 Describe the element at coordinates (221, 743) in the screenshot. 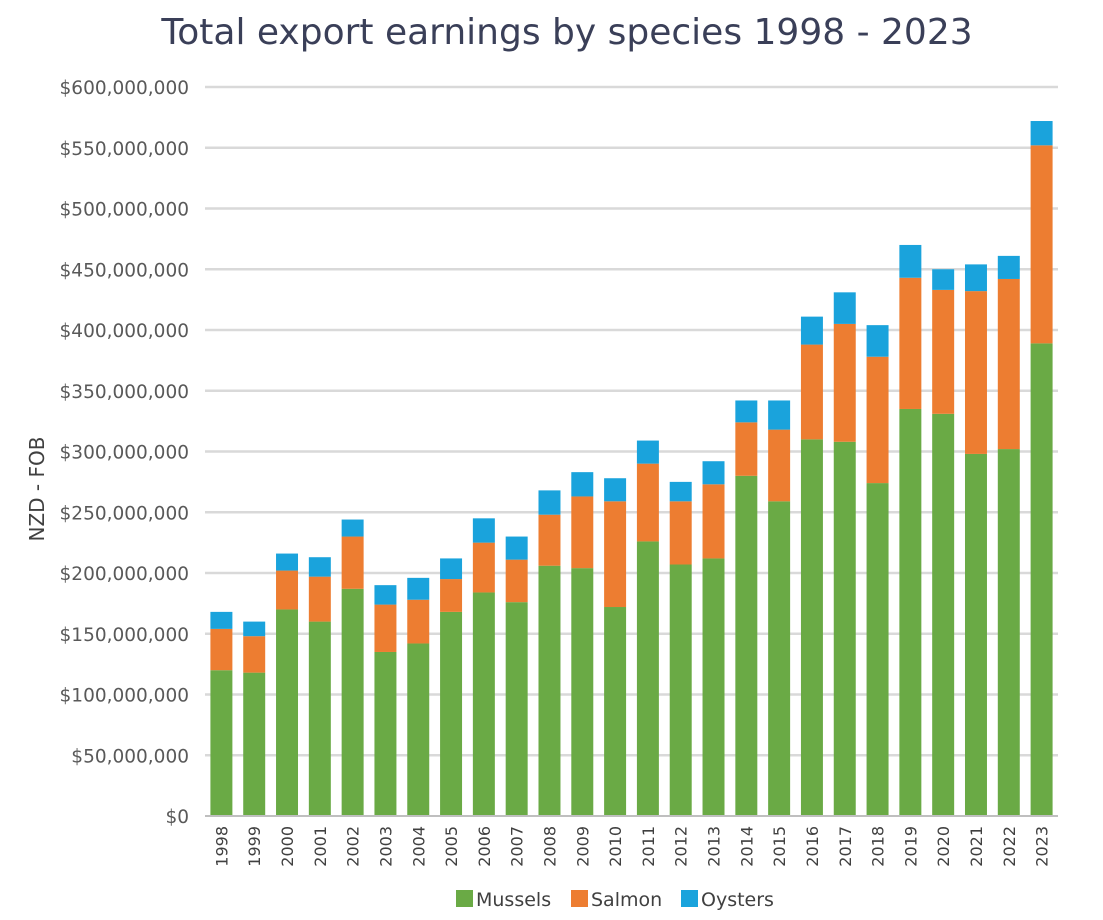

I see `bar-mussels-1998` at that location.